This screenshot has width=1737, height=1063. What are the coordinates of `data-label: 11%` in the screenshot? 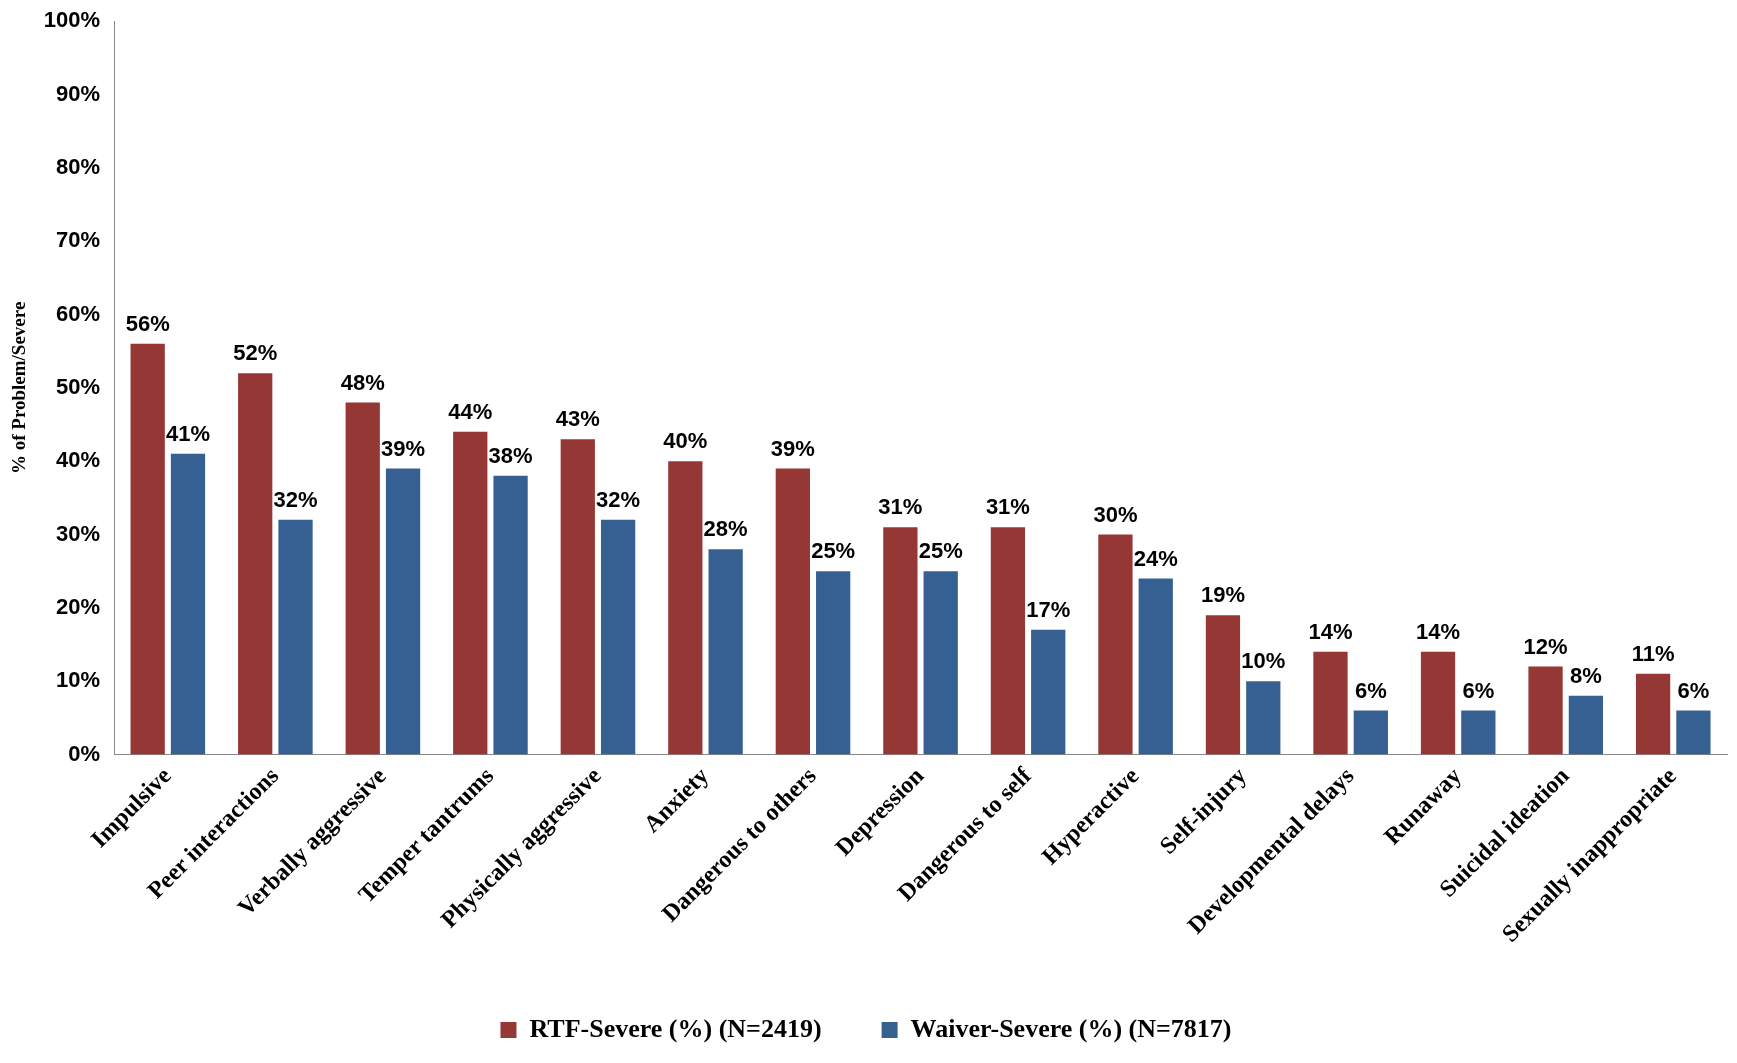 It's located at (1653, 653).